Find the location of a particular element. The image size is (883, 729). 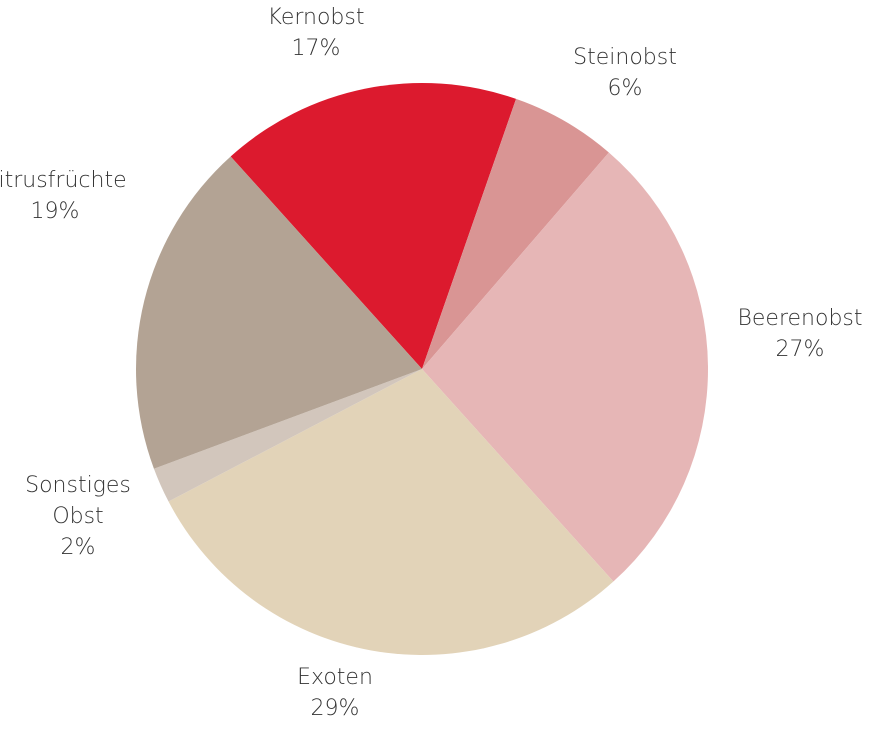

category-word: Sonstiges is located at coordinates (78, 485).